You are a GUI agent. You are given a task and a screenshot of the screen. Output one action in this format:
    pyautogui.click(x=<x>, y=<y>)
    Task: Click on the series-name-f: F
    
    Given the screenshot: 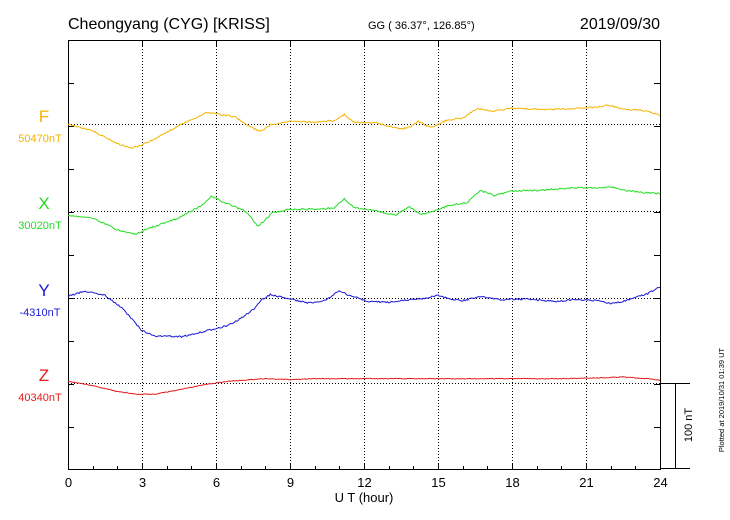 What is the action you would take?
    pyautogui.click(x=44, y=116)
    